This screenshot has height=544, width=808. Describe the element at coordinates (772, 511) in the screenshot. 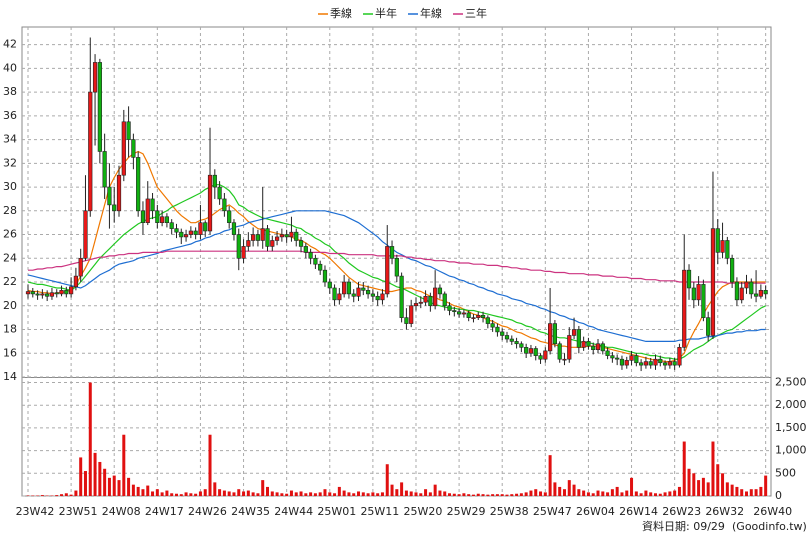

I see `x-tick-label: 26W40` at that location.